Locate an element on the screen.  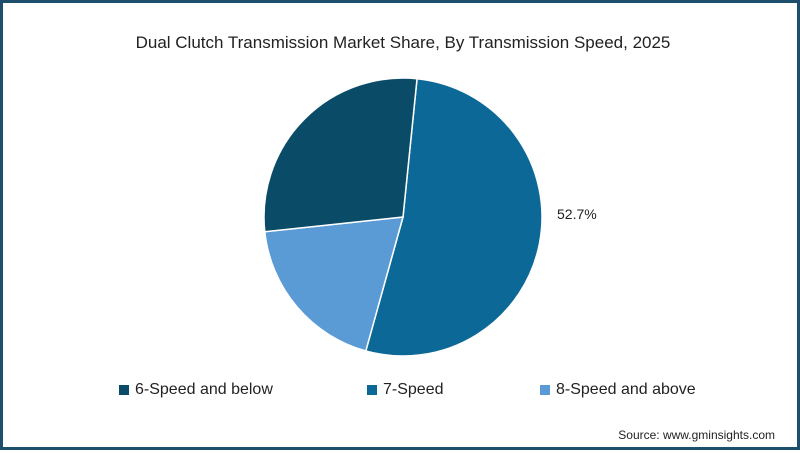
slice-6-speed is located at coordinates (340, 155).